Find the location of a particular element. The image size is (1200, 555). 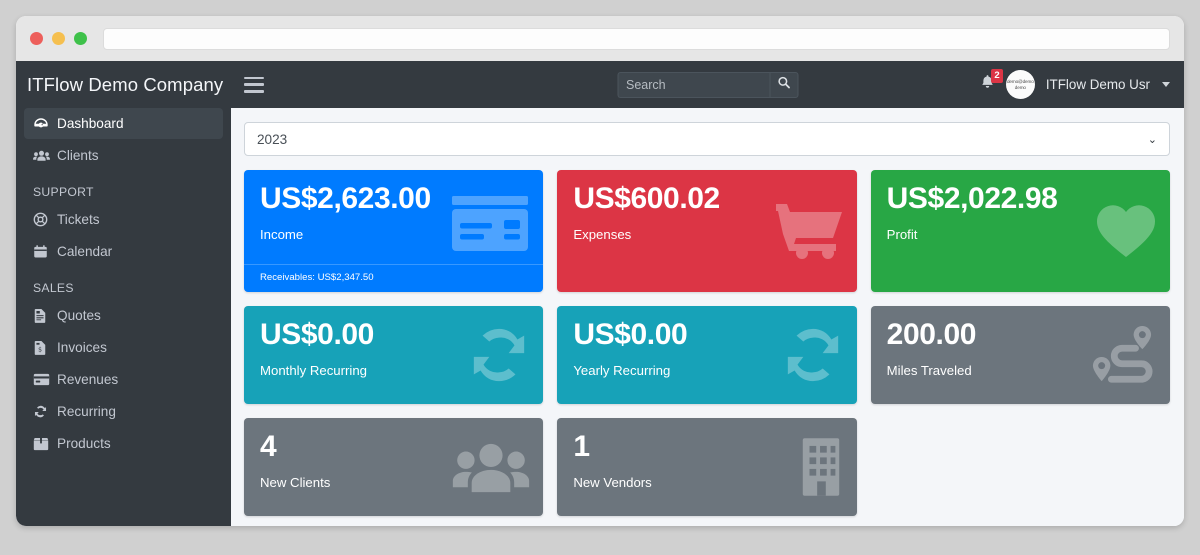

sidebar-item-label: Invoices is located at coordinates (82, 347).